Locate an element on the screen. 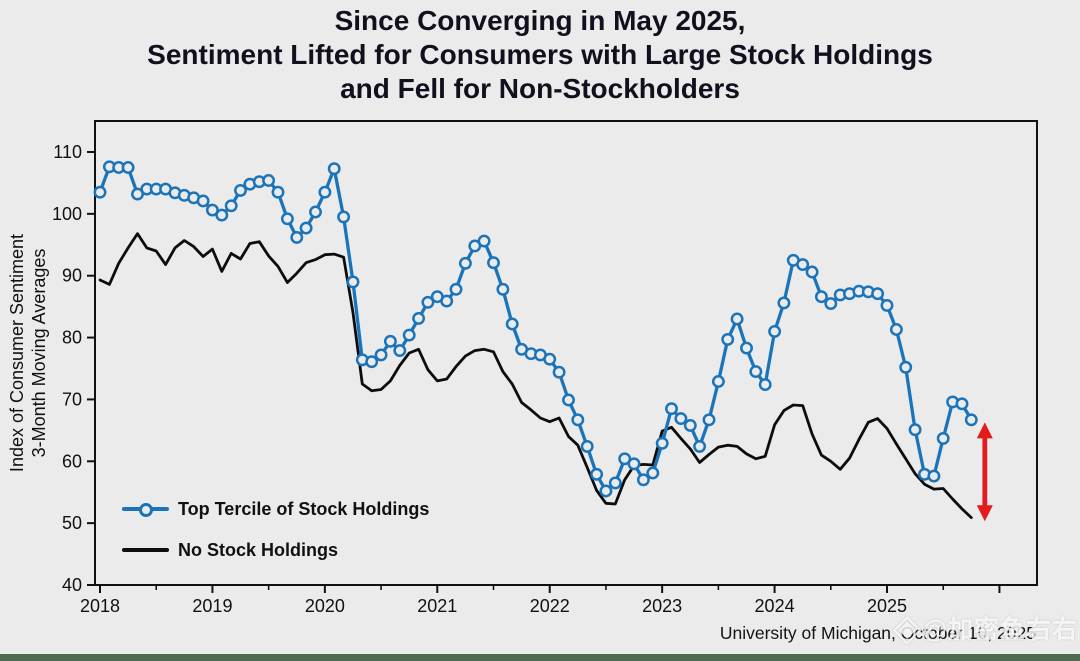  x-tick-label: 2020 is located at coordinates (325, 606).